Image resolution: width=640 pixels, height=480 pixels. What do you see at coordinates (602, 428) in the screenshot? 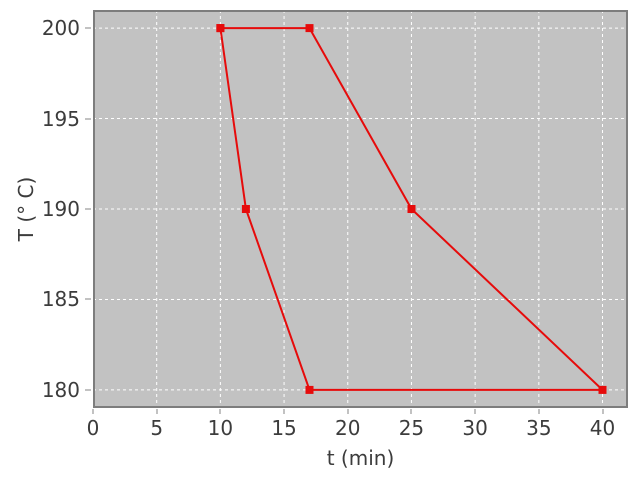
I see `x-tick-label: 40` at bounding box center [602, 428].